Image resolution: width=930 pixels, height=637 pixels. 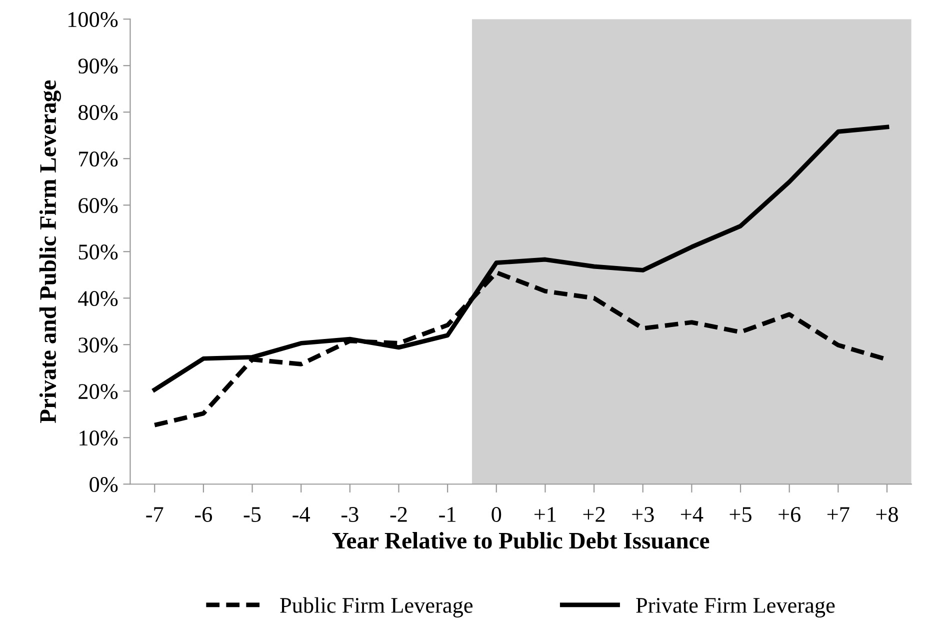 What do you see at coordinates (155, 514) in the screenshot?
I see `x-tick-label: -7` at bounding box center [155, 514].